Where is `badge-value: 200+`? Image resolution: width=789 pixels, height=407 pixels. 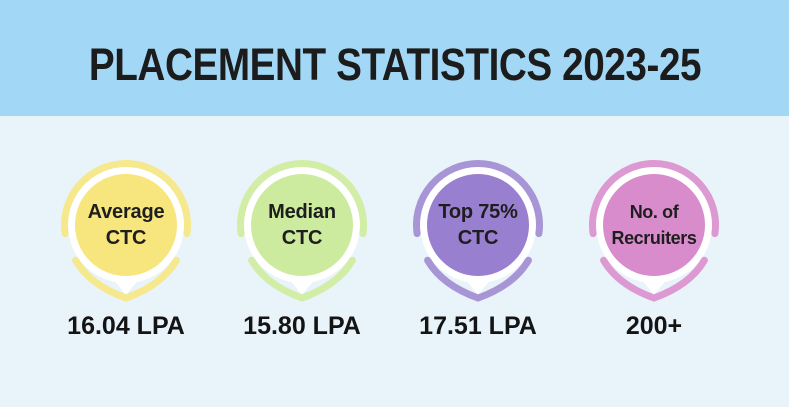
badge-value: 200+ is located at coordinates (654, 326).